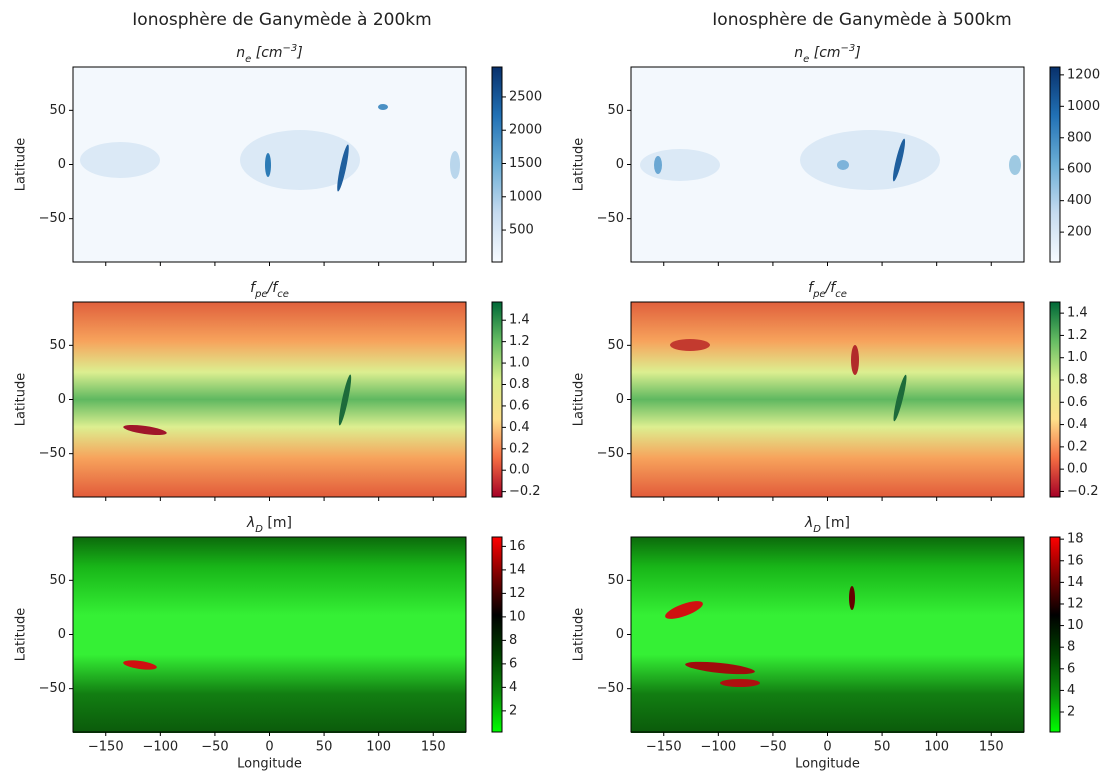 The image size is (1112, 780). Describe the element at coordinates (861, 20) in the screenshot. I see `figure-title: Ionosphère de Ganymède à 500km` at that location.